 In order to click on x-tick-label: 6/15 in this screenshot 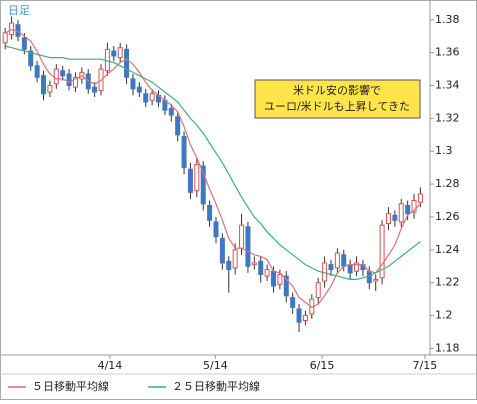, I will do `click(322, 365)`.